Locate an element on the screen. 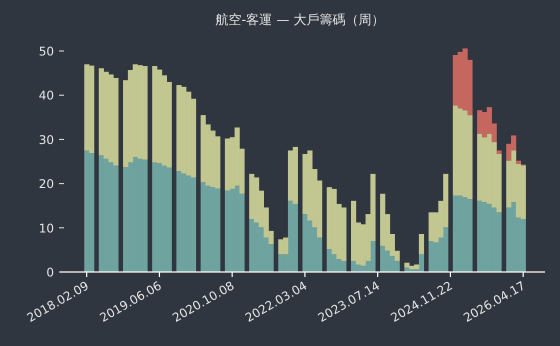 This screenshot has height=346, width=560. y-tick-label: 50 is located at coordinates (46, 51).